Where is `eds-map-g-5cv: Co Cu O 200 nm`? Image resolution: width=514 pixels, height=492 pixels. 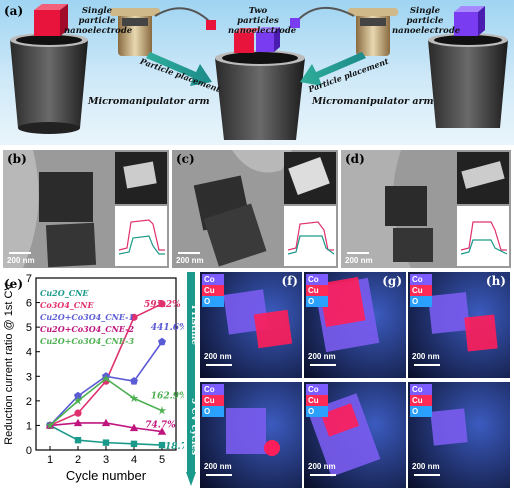
eds-map-g-5cv: Co Cu O 200 nm is located at coordinates (355, 435).